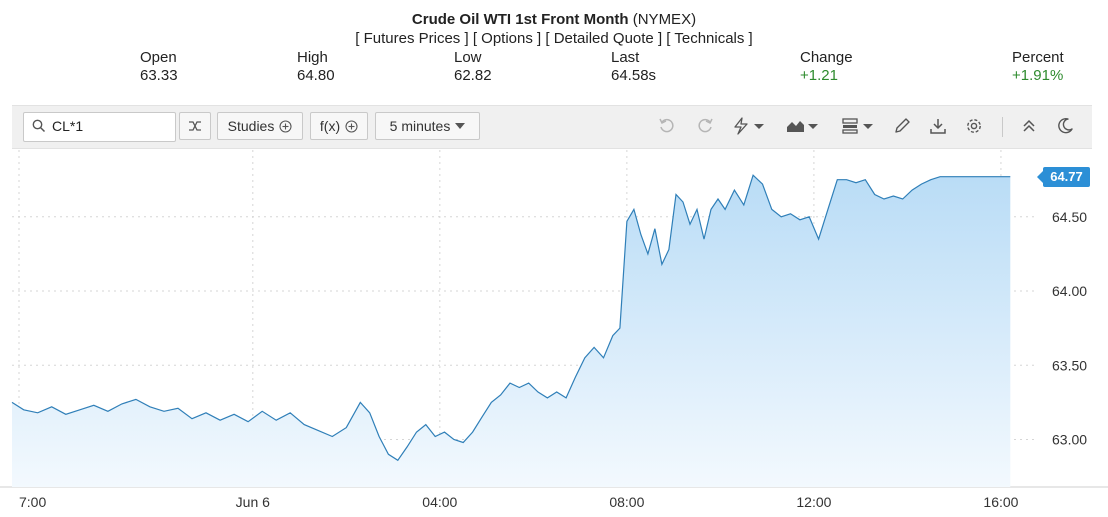 The height and width of the screenshot is (517, 1108). I want to click on stat-value: +1.91%, so click(1038, 75).